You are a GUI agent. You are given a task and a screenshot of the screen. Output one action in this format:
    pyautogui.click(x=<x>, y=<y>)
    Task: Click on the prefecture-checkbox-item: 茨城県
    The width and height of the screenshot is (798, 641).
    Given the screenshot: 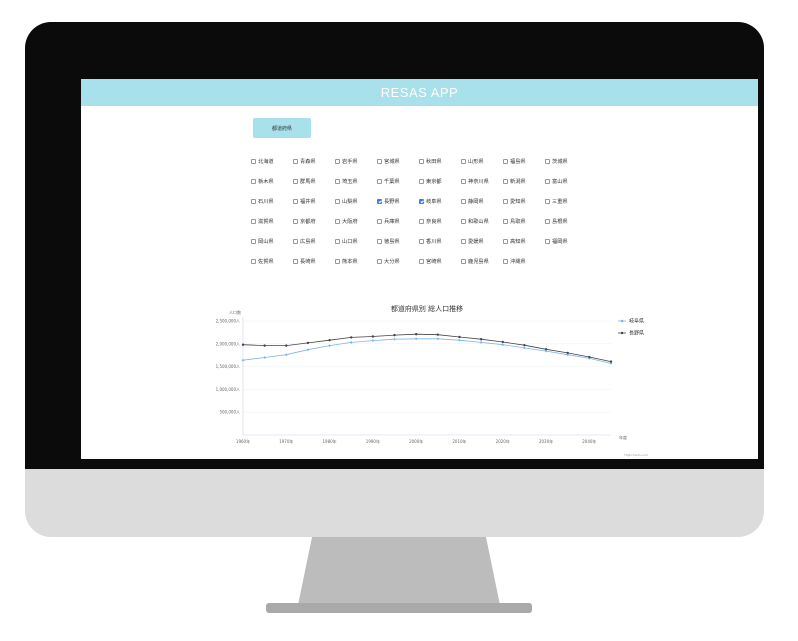 What is the action you would take?
    pyautogui.click(x=566, y=161)
    